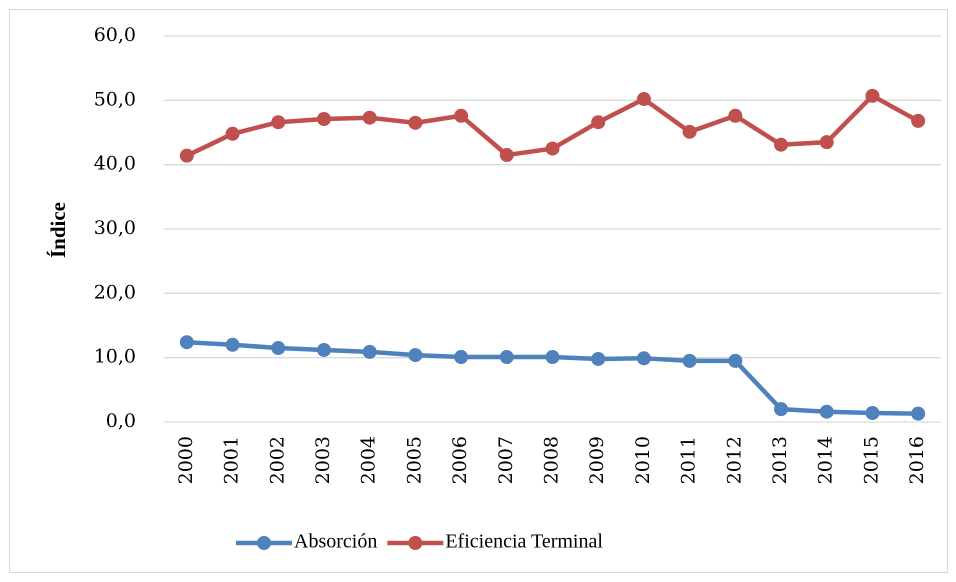  What do you see at coordinates (115, 99) in the screenshot?
I see `y-tick-label: 50,0` at bounding box center [115, 99].